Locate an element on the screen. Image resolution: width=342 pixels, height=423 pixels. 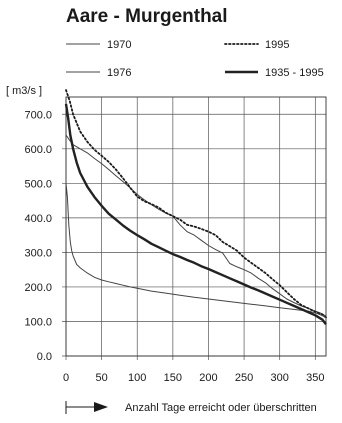
legend-item: 1976 is located at coordinates (98, 73).